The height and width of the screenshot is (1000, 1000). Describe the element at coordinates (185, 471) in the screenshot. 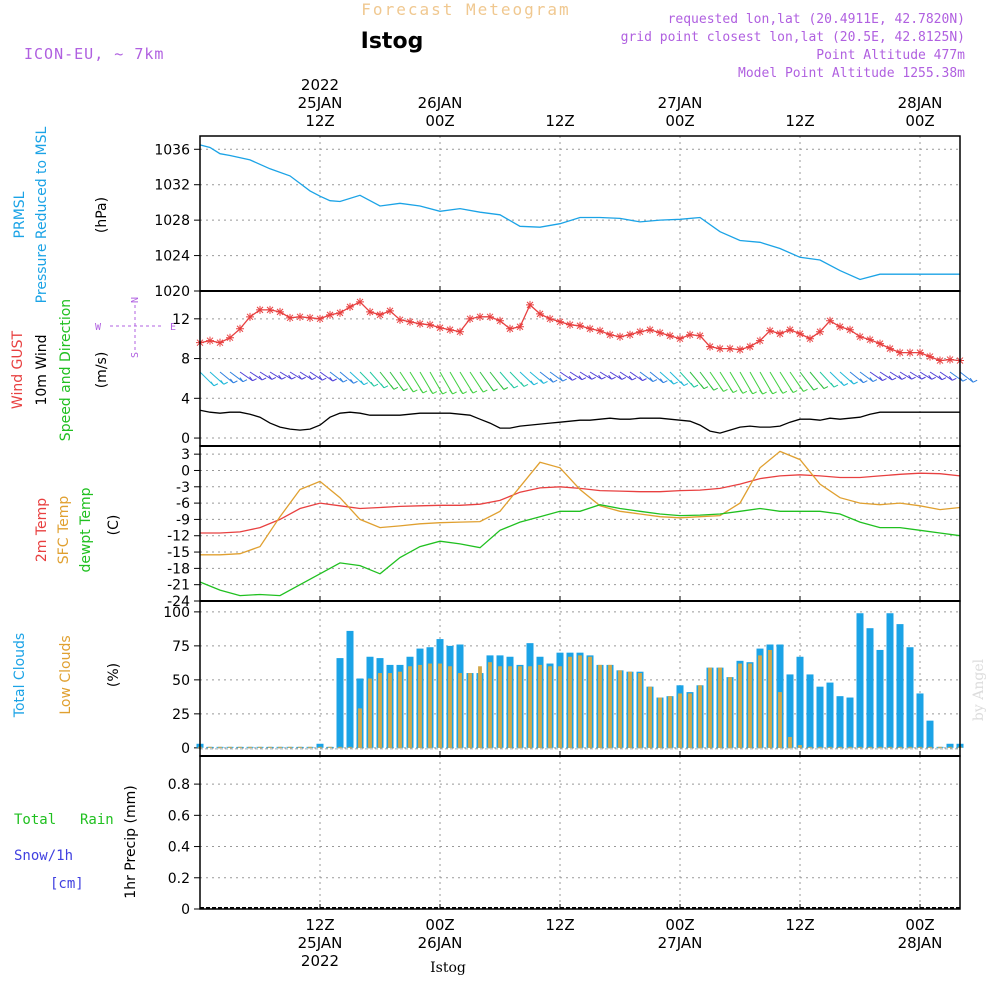

I see `temperature-ytick-label: 0` at that location.